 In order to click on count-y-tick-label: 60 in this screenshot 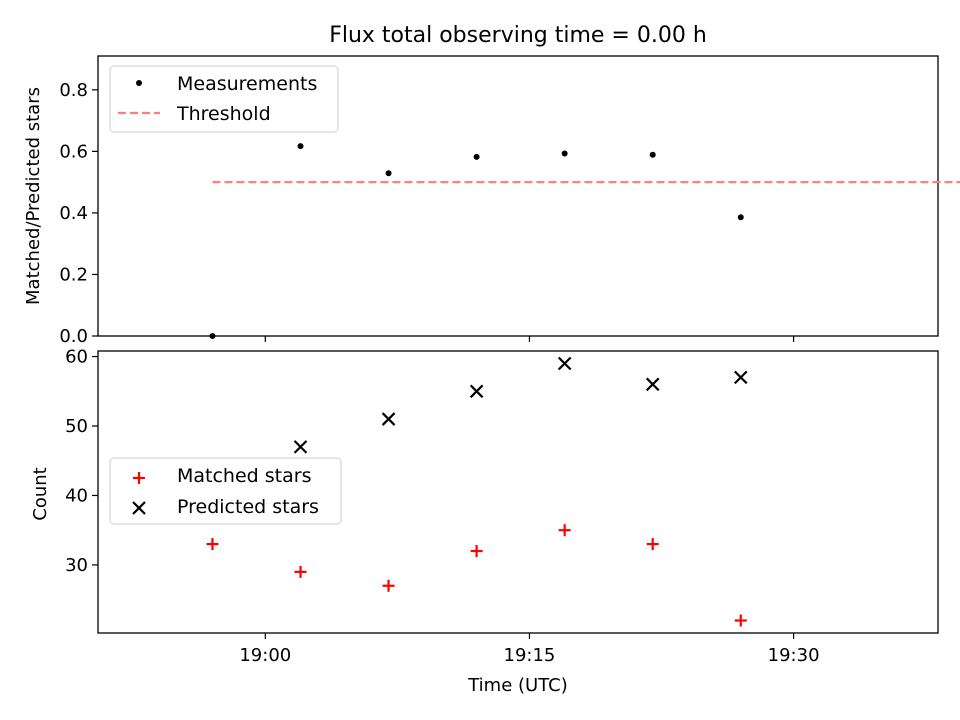, I will do `click(76, 357)`.